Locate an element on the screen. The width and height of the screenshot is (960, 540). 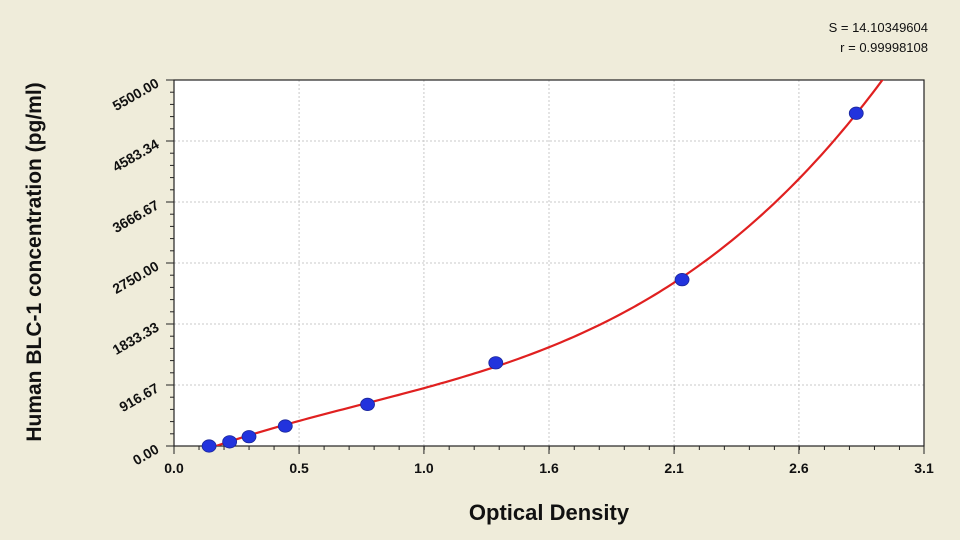
x-tick-label: 1.6 is located at coordinates (549, 468).